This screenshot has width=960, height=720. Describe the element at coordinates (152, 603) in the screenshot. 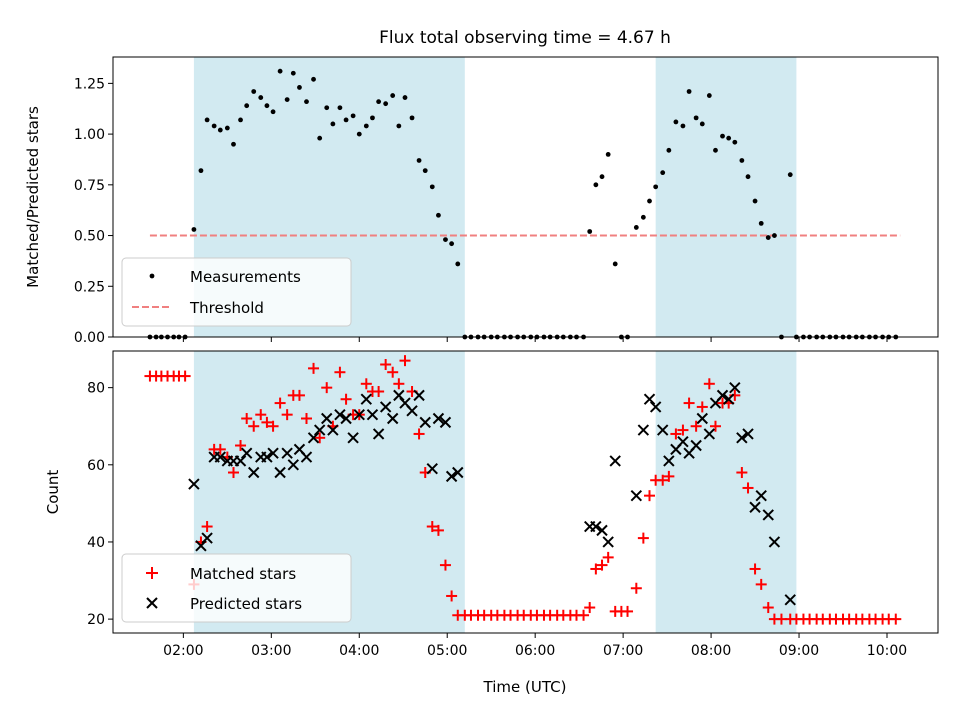

I see `legend-predicted-marker` at that location.